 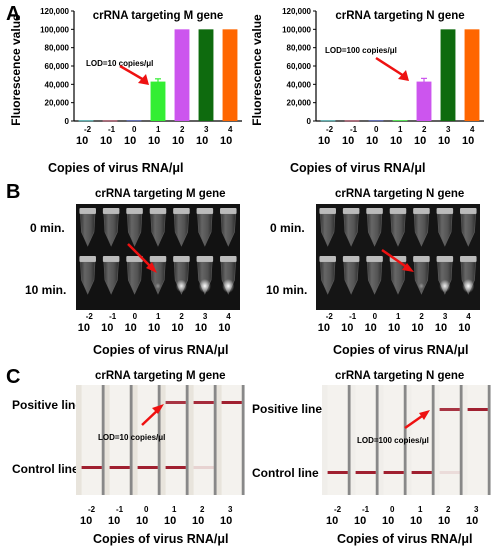 What do you see at coordinates (476, 509) in the screenshot?
I see `tick-exponent-c-n: 3` at bounding box center [476, 509].